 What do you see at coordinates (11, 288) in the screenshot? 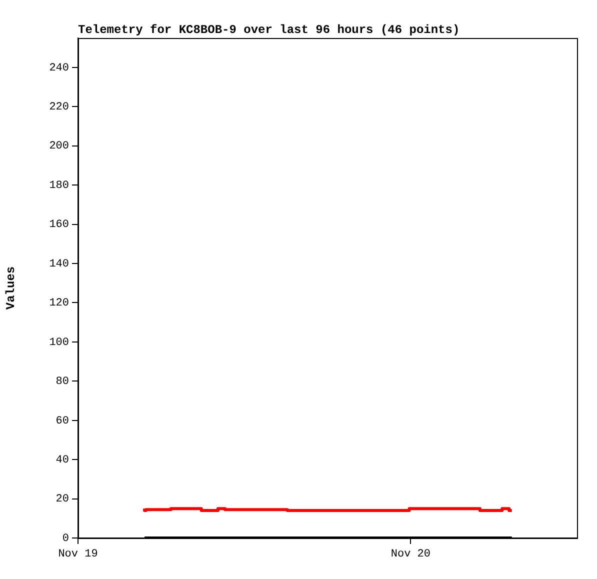
I see `y-axis-title: Values` at bounding box center [11, 288].